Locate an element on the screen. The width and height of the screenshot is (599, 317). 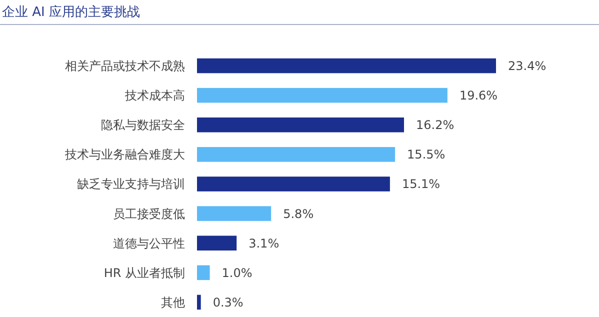
y-tick-label: 技术成本高 is located at coordinates (154, 95).